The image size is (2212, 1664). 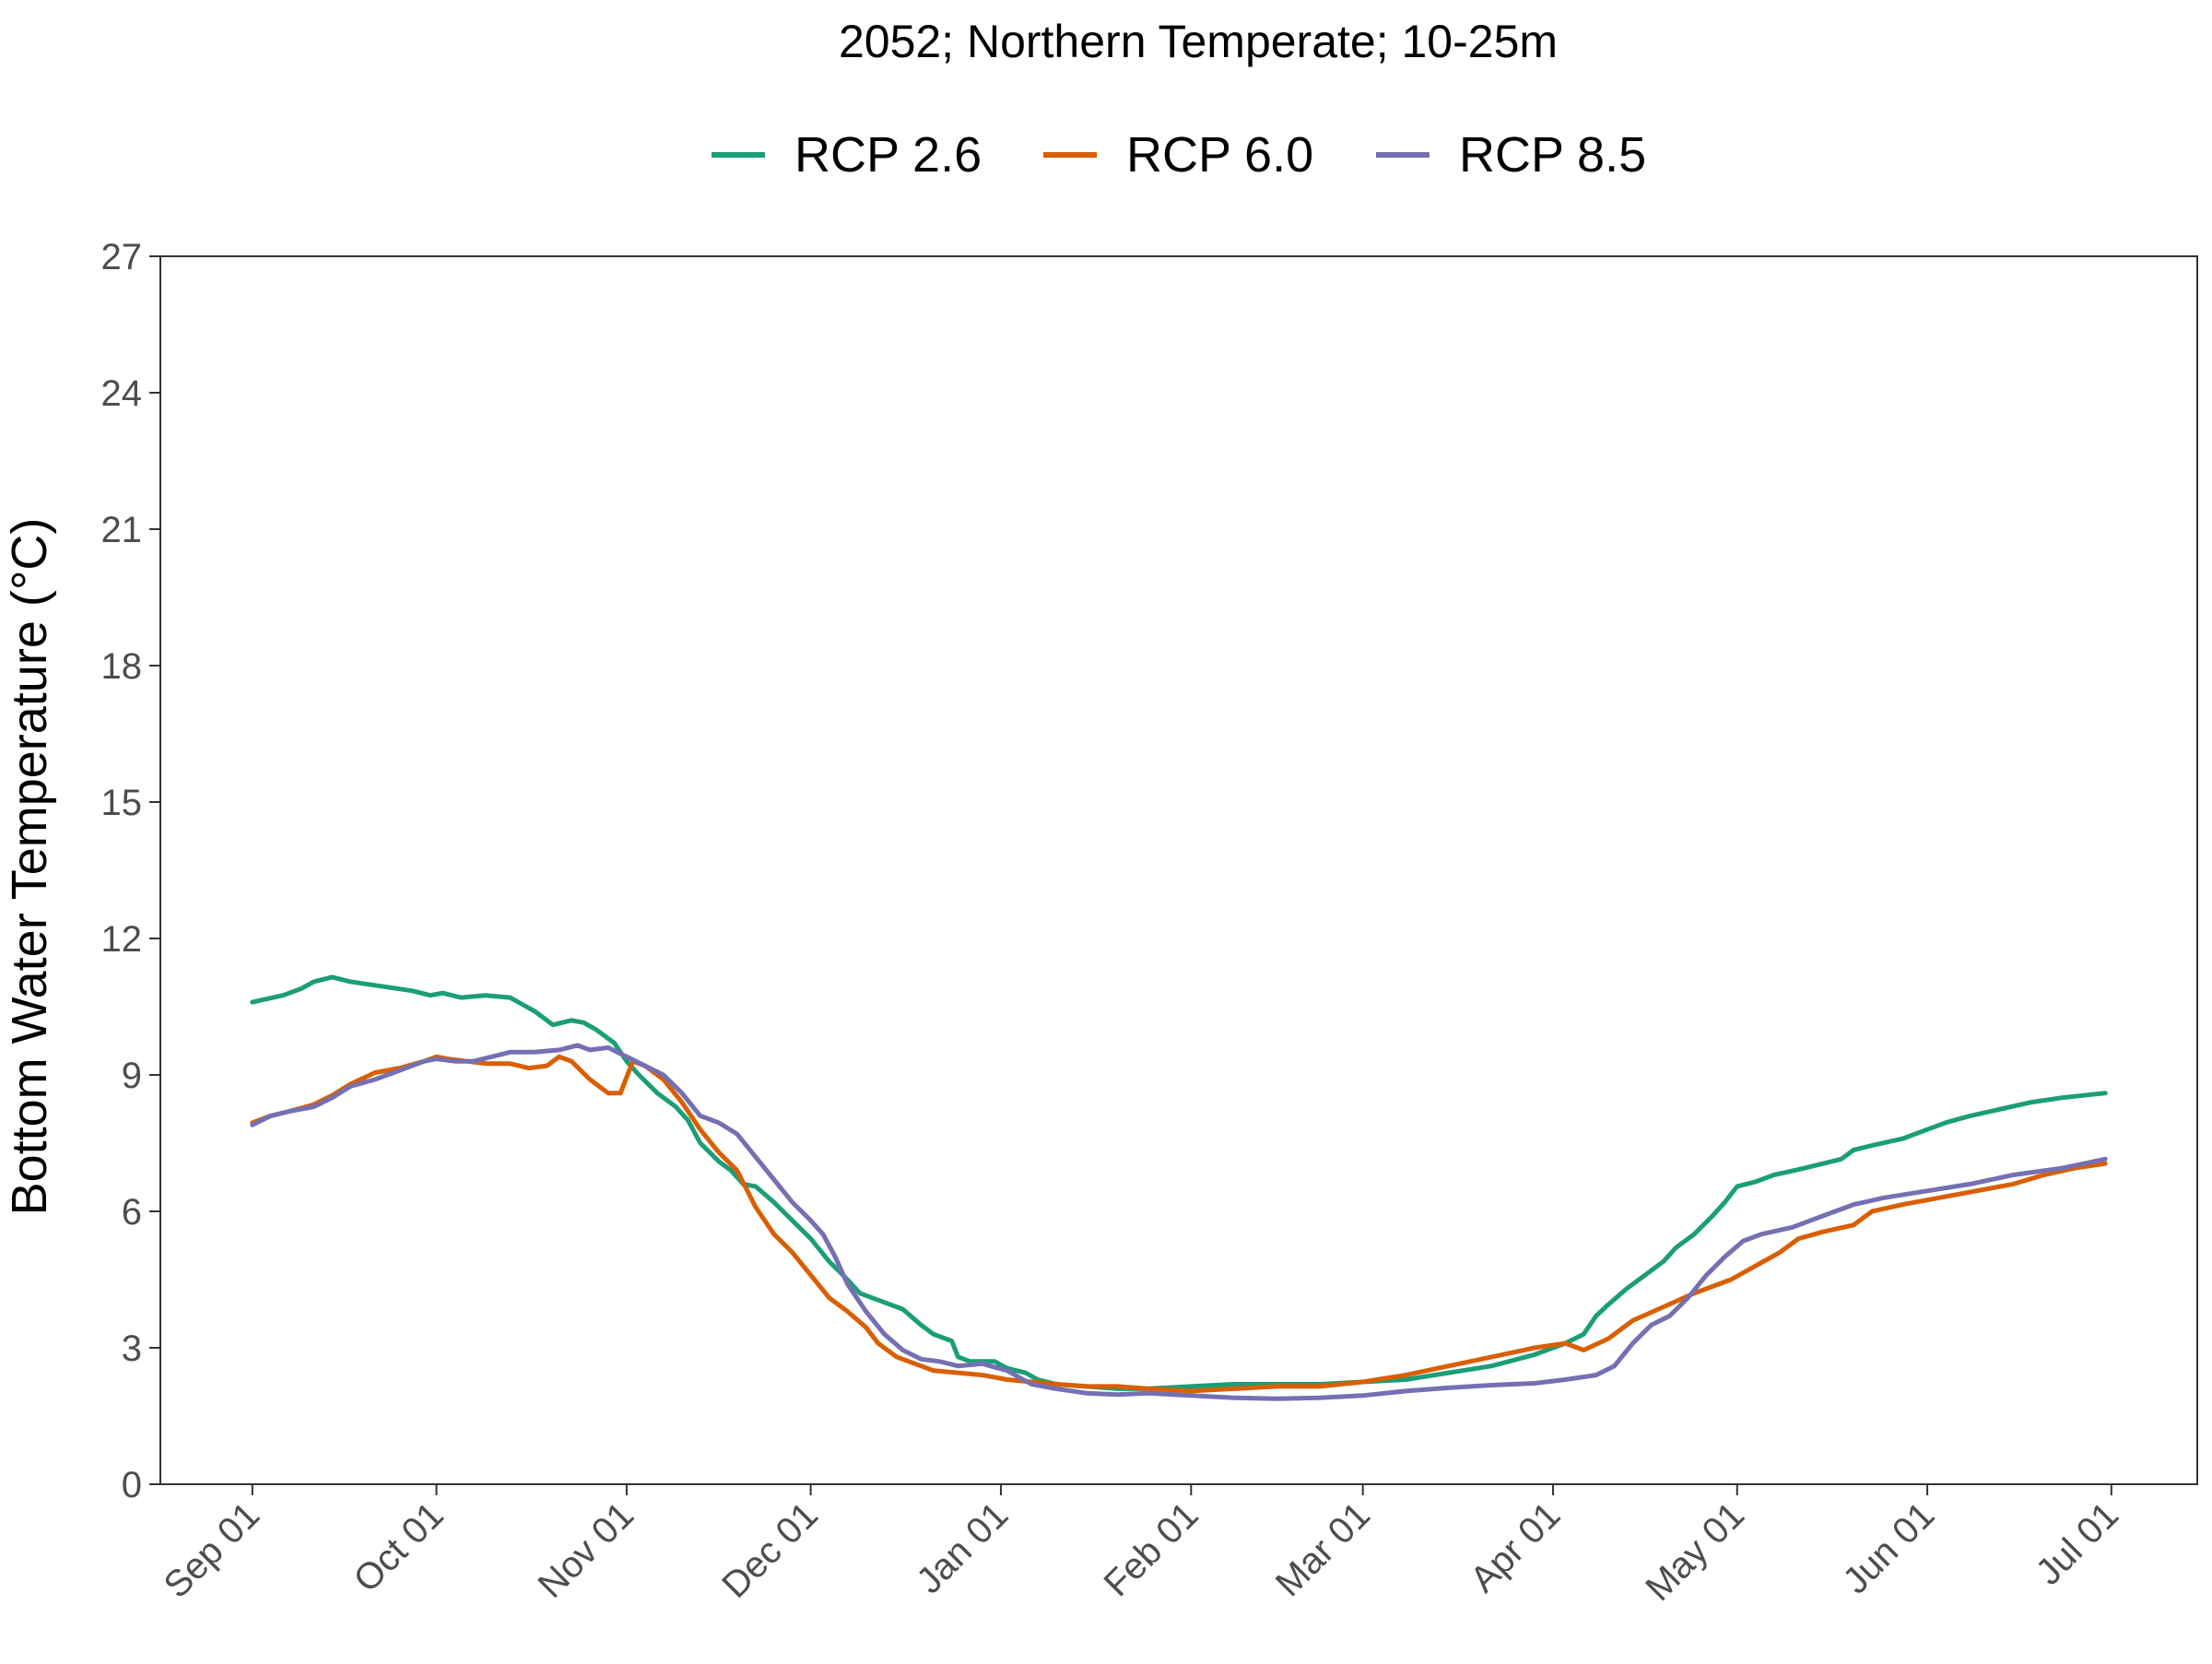 What do you see at coordinates (29, 867) in the screenshot?
I see `y-axis-label: Bottom Water Temperature (°C)` at bounding box center [29, 867].